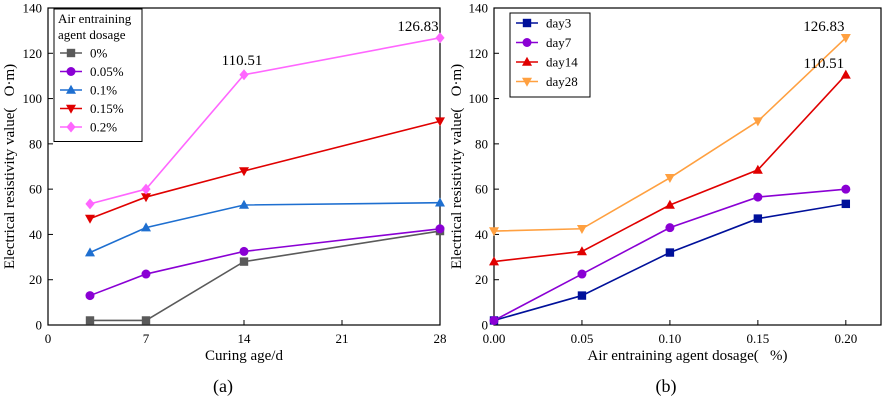  What do you see at coordinates (757, 338) in the screenshot?
I see `x-tick-label: 0.15` at bounding box center [757, 338].